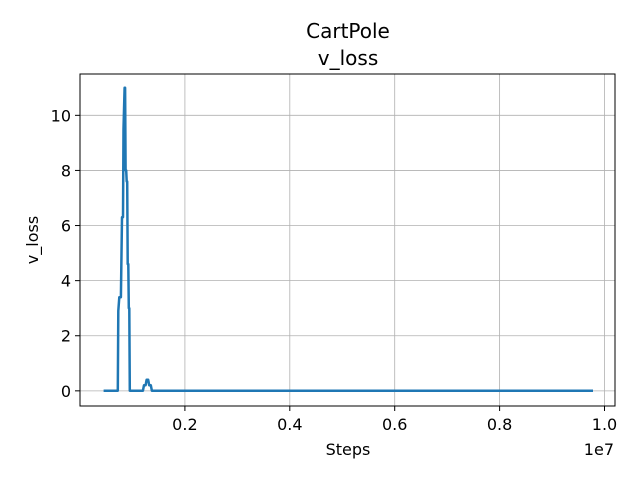  Describe the element at coordinates (61, 115) in the screenshot. I see `y-tick-label: 10` at that location.